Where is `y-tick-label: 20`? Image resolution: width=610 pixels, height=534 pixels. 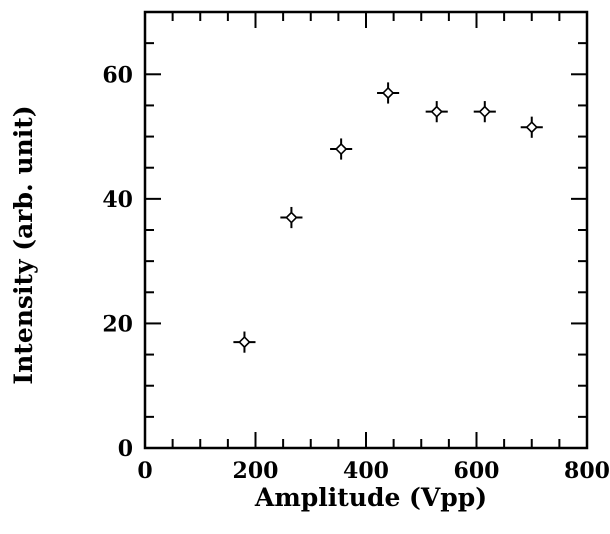 y-tick-label: 20 is located at coordinates (117, 324).